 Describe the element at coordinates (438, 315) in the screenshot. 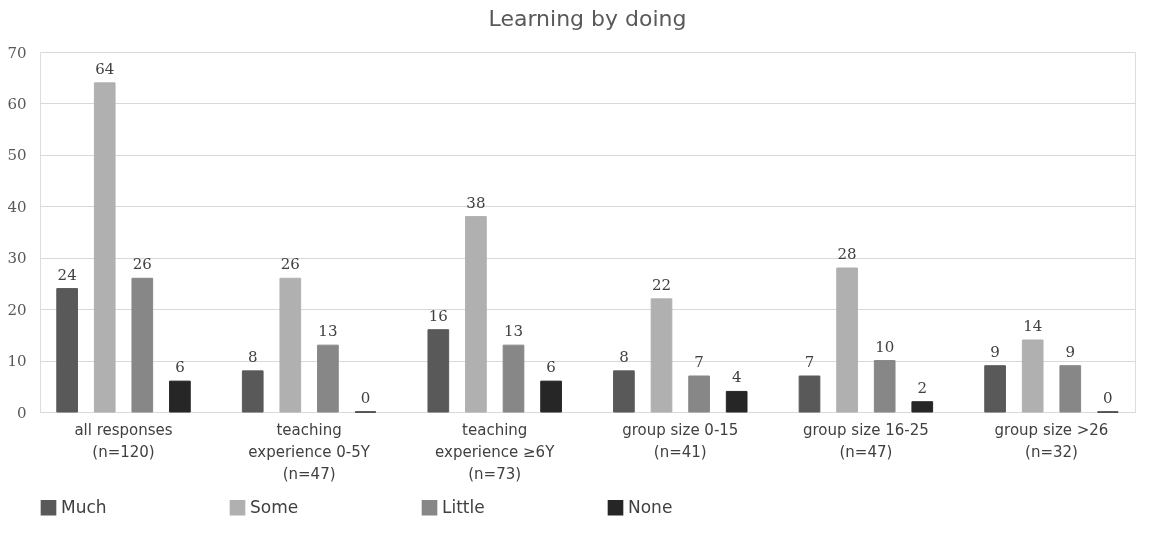

I see `data-label: 16` at that location.